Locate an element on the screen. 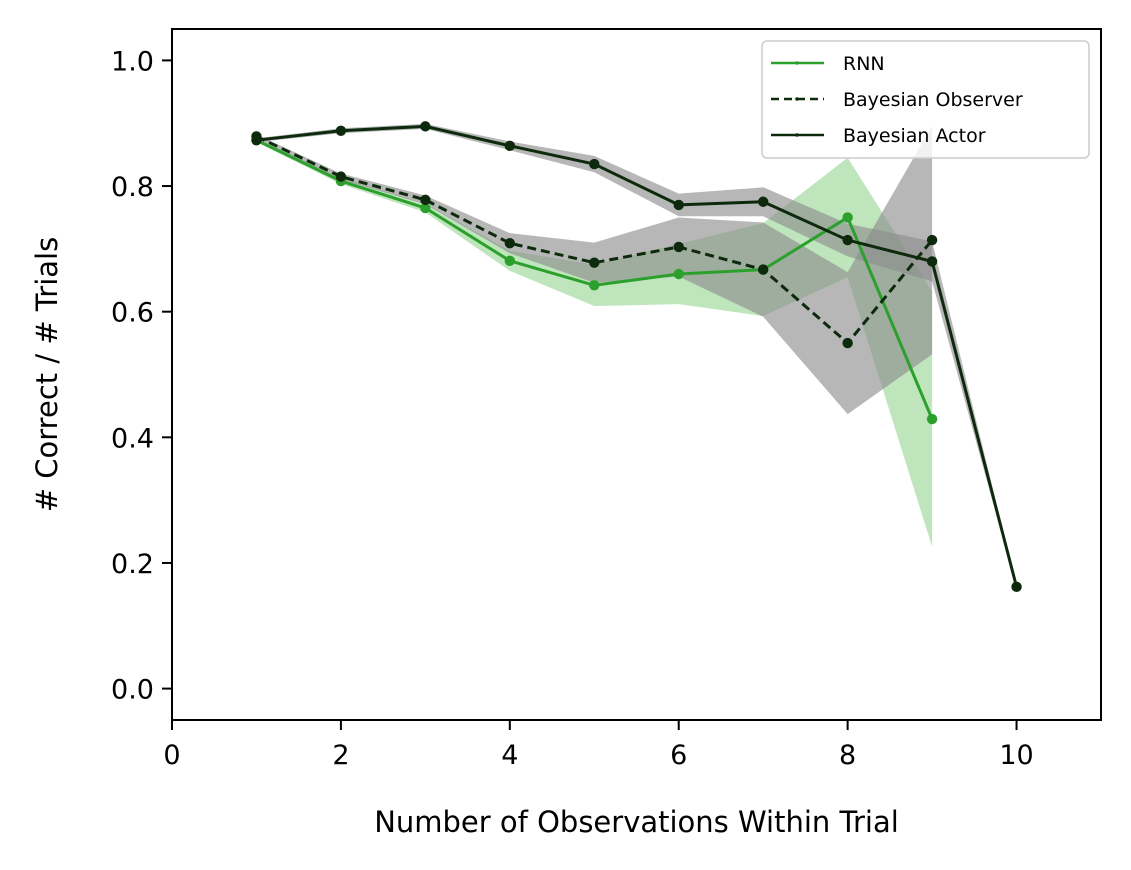 This screenshot has height=870, width=1131. y-tick-label-3: 0.6 is located at coordinates (132, 313).